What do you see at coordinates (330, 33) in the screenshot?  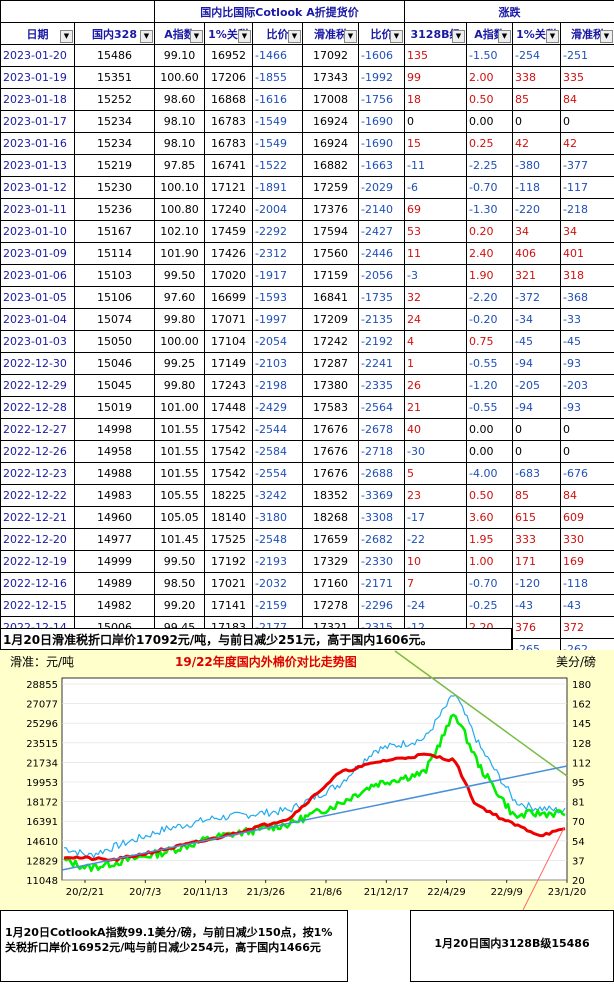 I see `column-header-5: 滑准税 ▼` at bounding box center [330, 33].